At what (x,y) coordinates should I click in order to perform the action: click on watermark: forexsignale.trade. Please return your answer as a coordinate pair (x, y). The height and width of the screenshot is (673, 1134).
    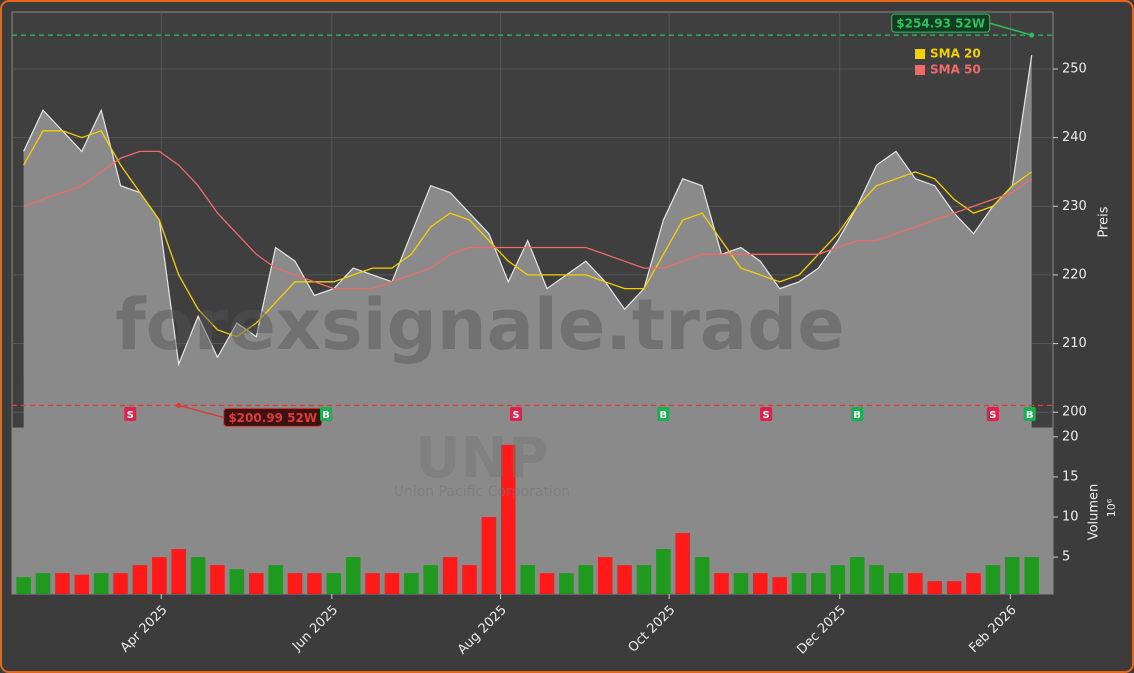
    Looking at the image, I should click on (479, 325).